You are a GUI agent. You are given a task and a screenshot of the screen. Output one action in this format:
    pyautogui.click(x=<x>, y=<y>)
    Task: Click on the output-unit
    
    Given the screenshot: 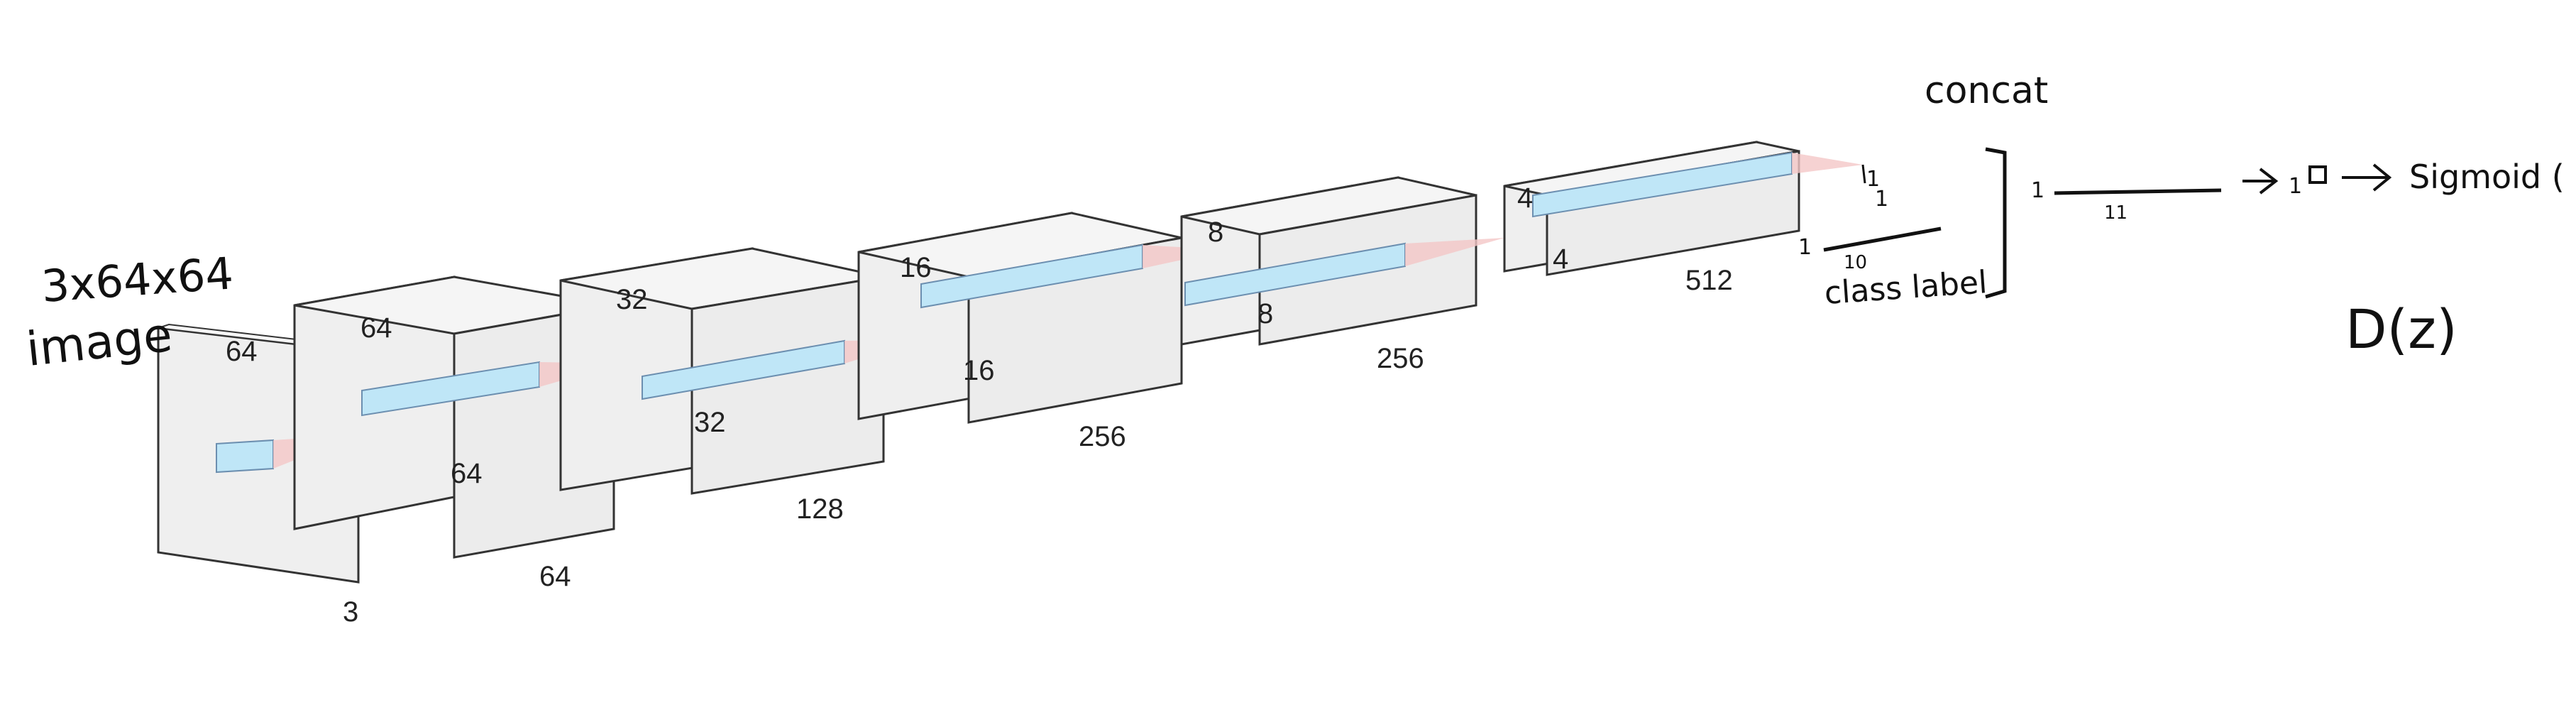 What is the action you would take?
    pyautogui.click(x=2317, y=174)
    